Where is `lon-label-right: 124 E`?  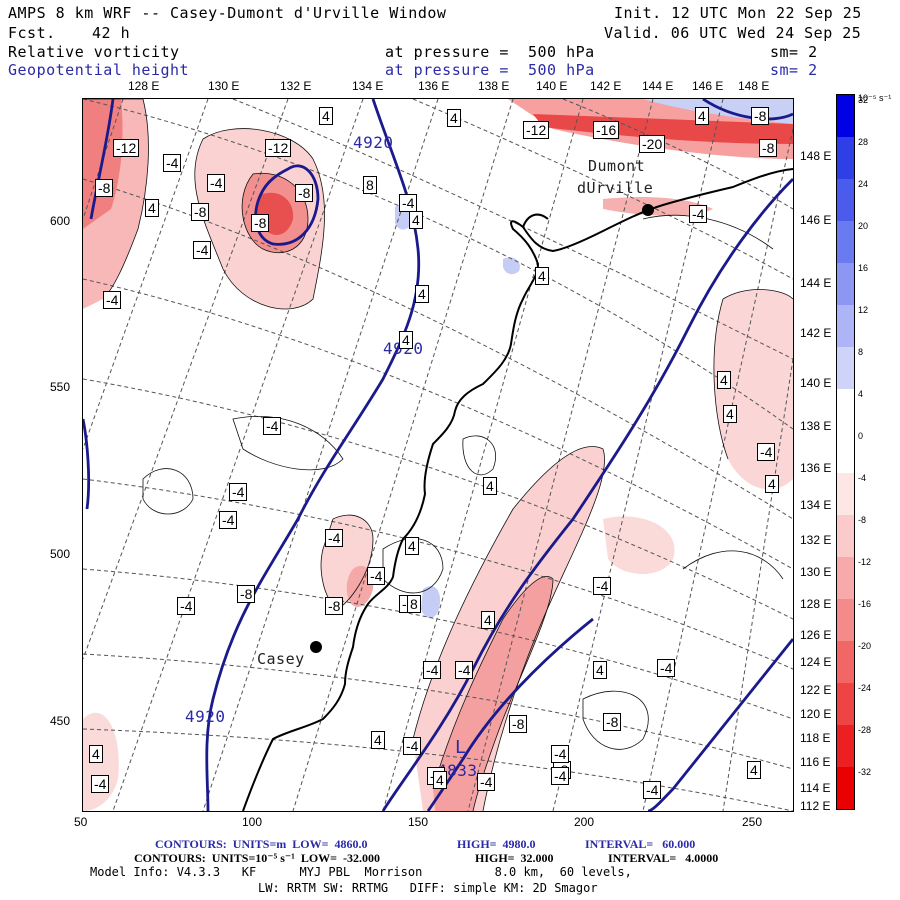 lon-label-right: 124 E is located at coordinates (816, 662).